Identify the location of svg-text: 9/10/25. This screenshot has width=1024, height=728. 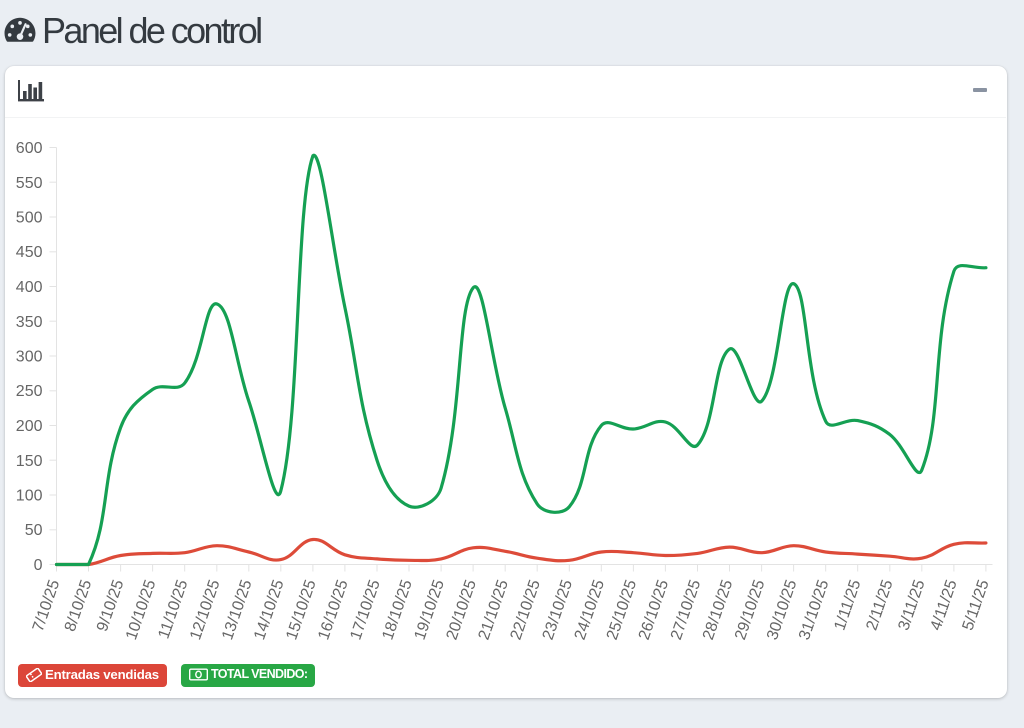
(110, 606).